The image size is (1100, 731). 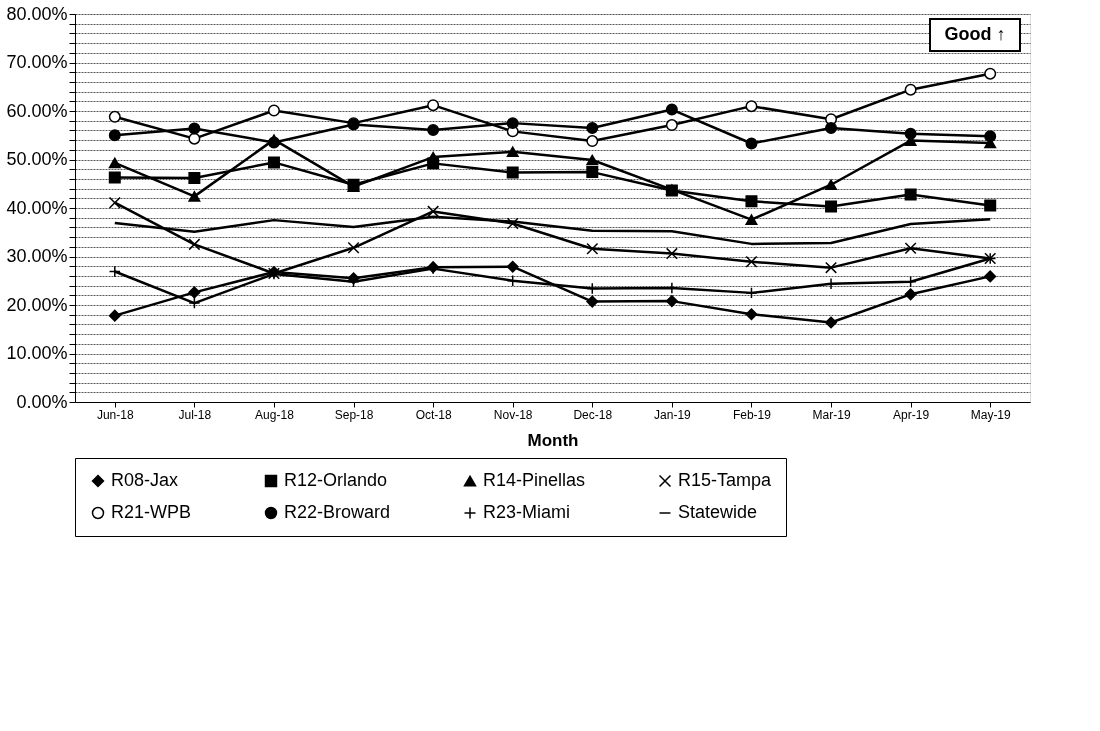 What do you see at coordinates (354, 414) in the screenshot?
I see `x-tick-label: Sep-18` at bounding box center [354, 414].